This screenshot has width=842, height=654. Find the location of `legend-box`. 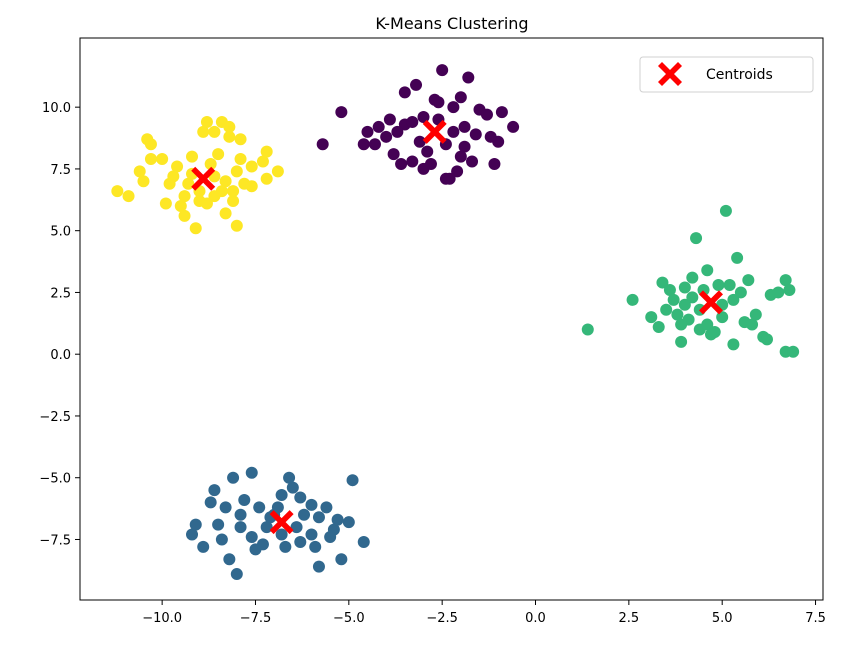

legend-box is located at coordinates (726, 74).